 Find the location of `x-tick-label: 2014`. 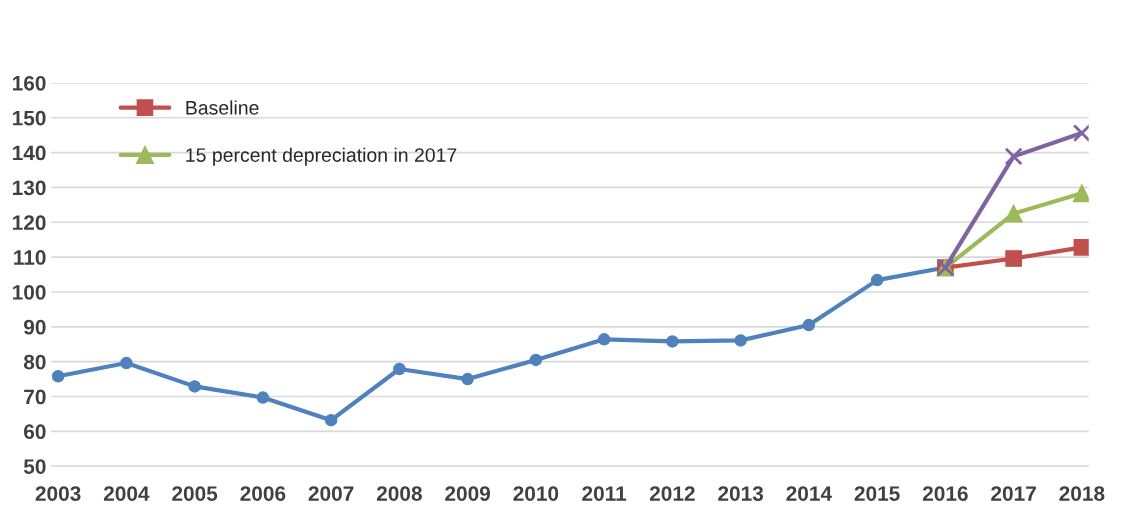

x-tick-label: 2014 is located at coordinates (809, 493).